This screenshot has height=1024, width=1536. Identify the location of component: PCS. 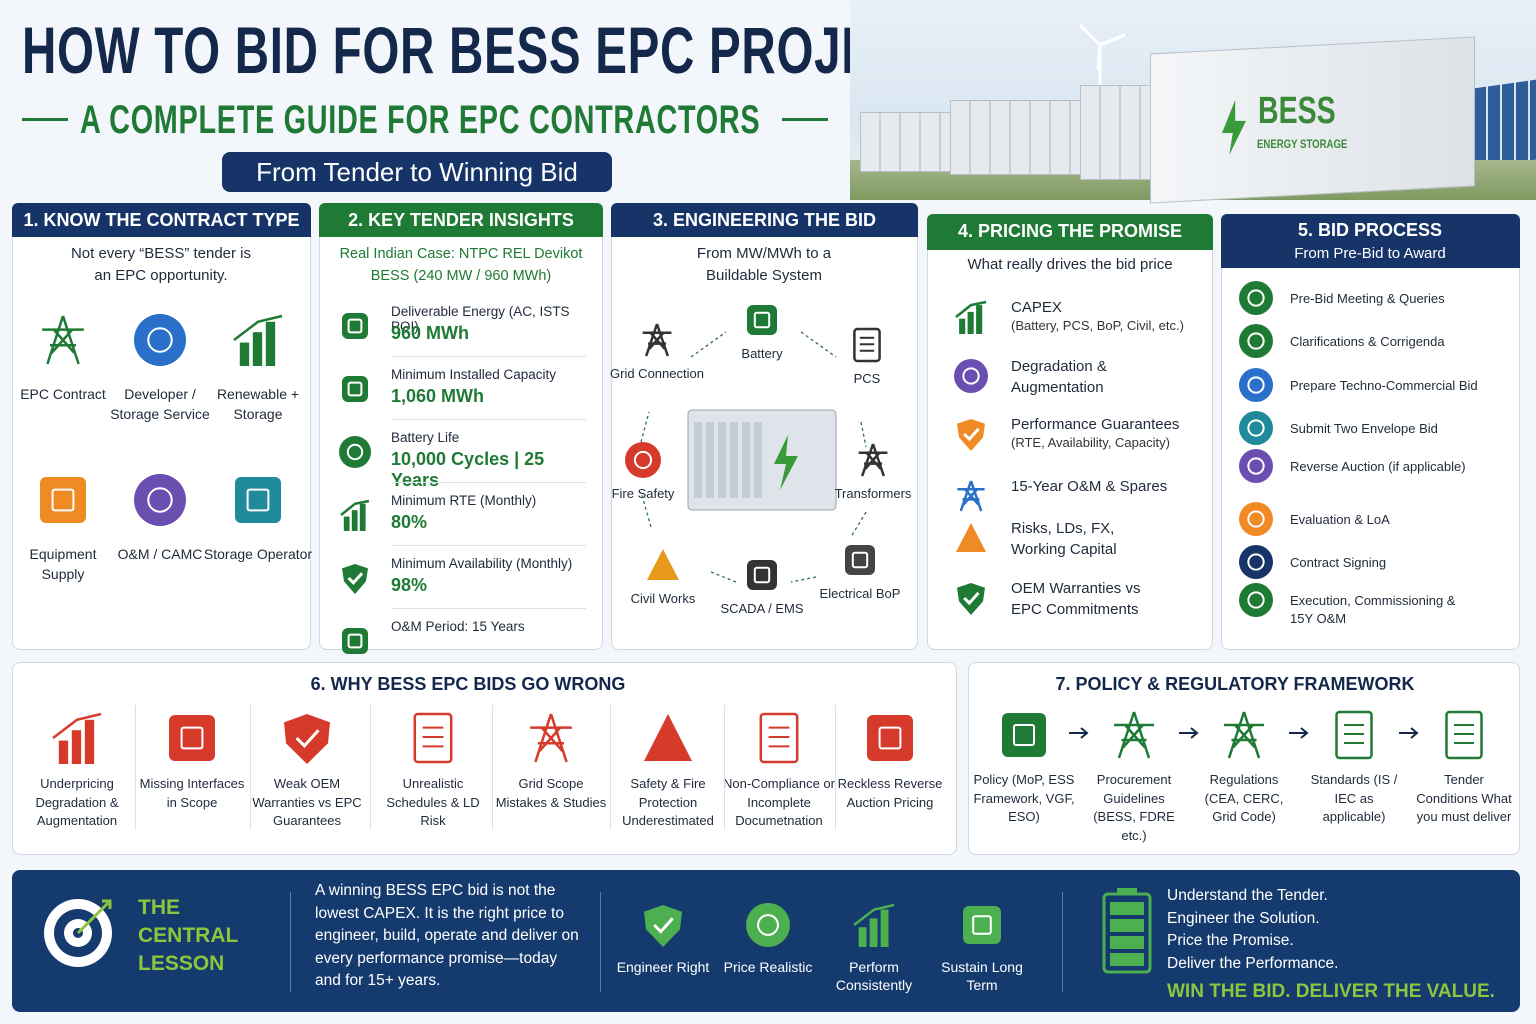
(867, 378).